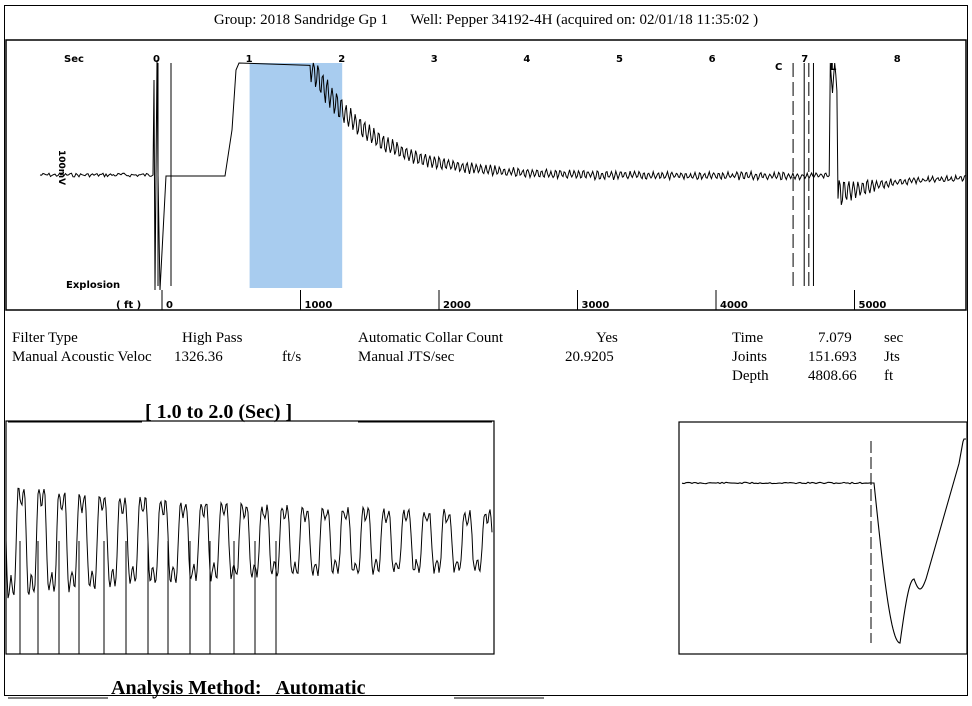 This screenshot has width=972, height=706. Describe the element at coordinates (589, 357) in the screenshot. I see `manual-jts-value: 20.9205` at that location.